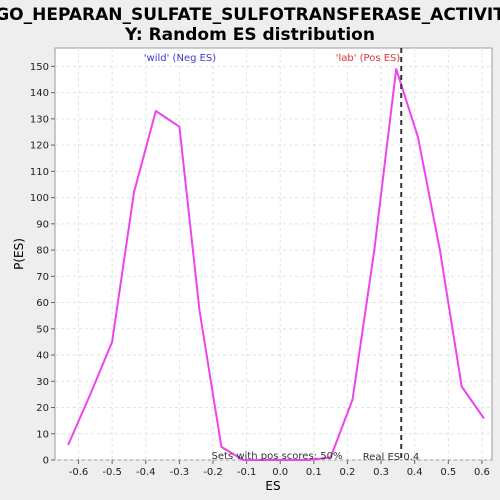  What do you see at coordinates (42, 251) in the screenshot?
I see `y-tick-label: 80` at bounding box center [42, 251].